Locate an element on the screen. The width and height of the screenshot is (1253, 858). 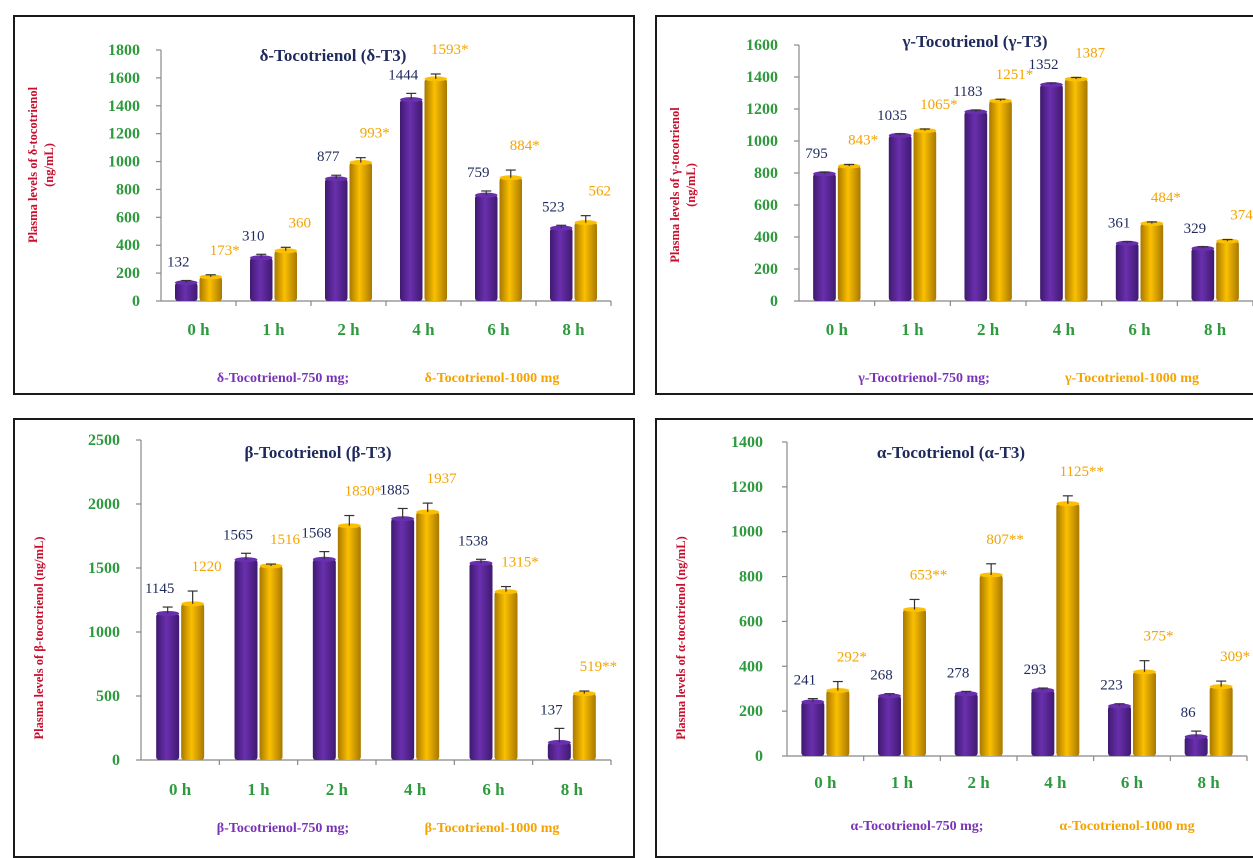
gamma-data-label-750mg-2h: 1183 is located at coordinates (967, 92).